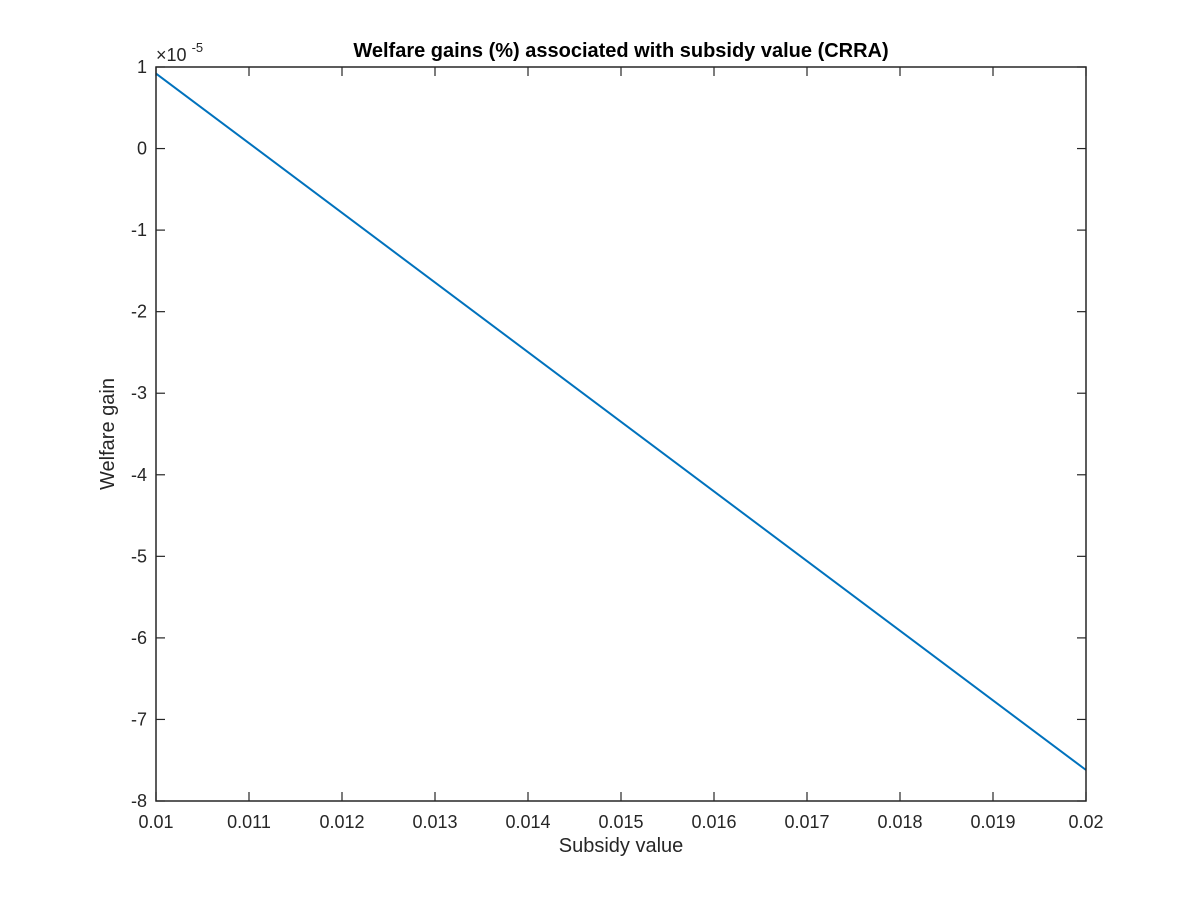 This screenshot has height=900, width=1200. What do you see at coordinates (155, 822) in the screenshot?
I see `x-tick-label: 0.01` at bounding box center [155, 822].